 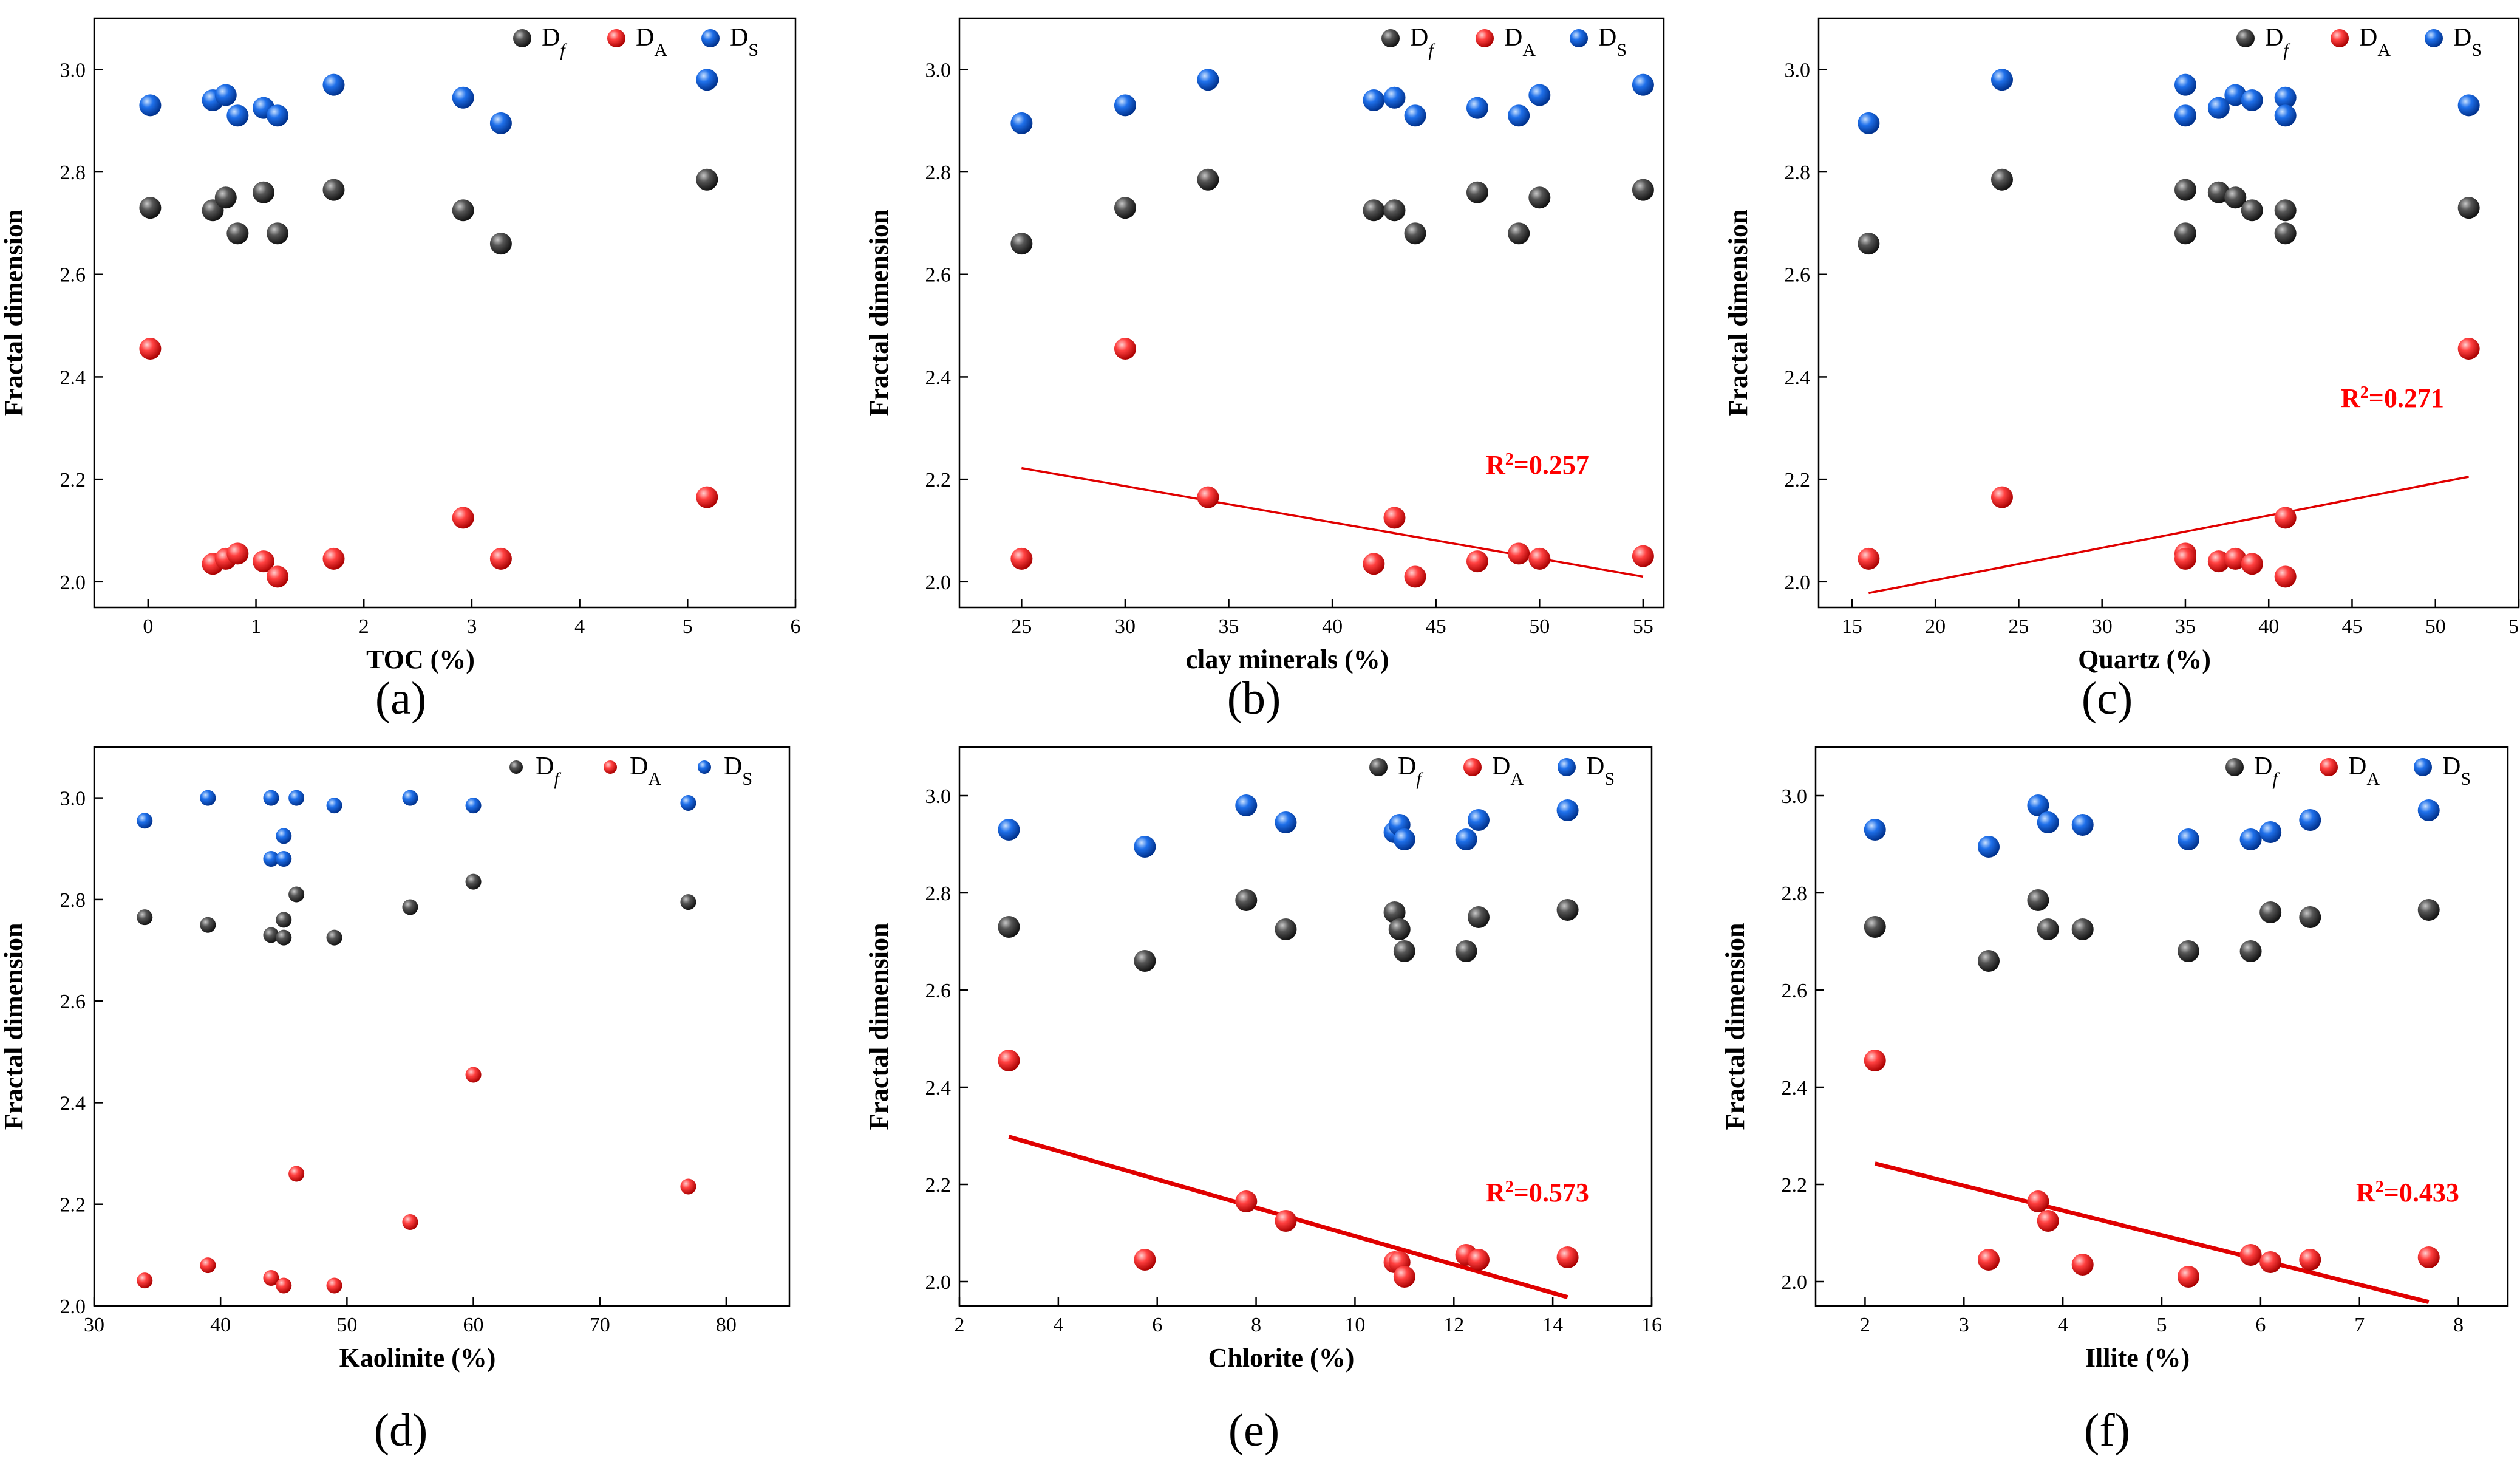 What do you see at coordinates (1332, 627) in the screenshot?
I see `panel-b-xtick-label: 40` at bounding box center [1332, 627].